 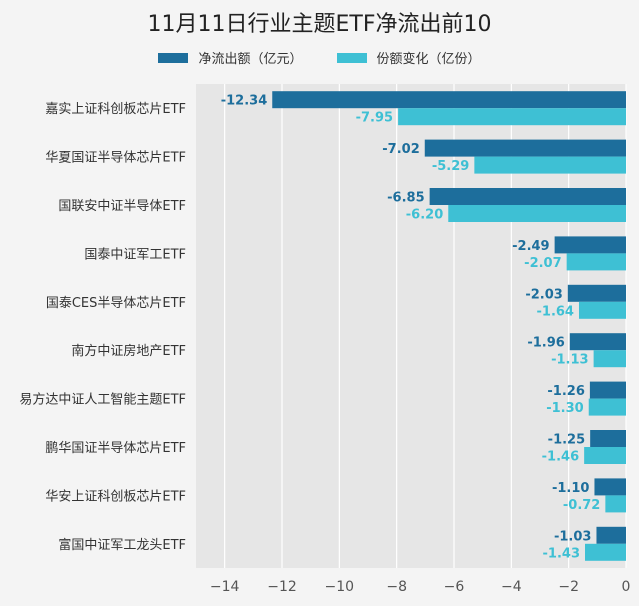 I want to click on x-tick-label: −2, so click(x=568, y=587).